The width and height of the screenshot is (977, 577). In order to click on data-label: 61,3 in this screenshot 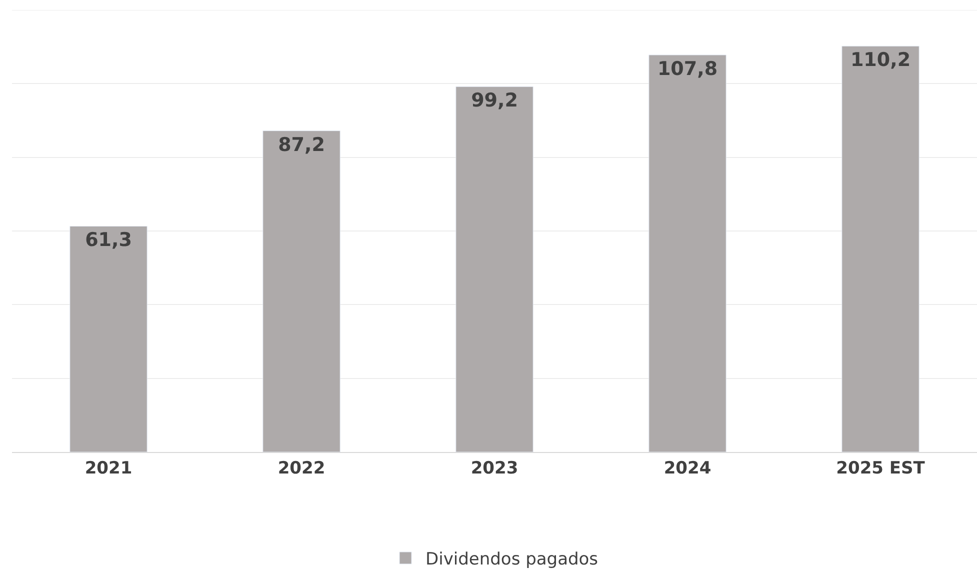, I will do `click(108, 240)`.